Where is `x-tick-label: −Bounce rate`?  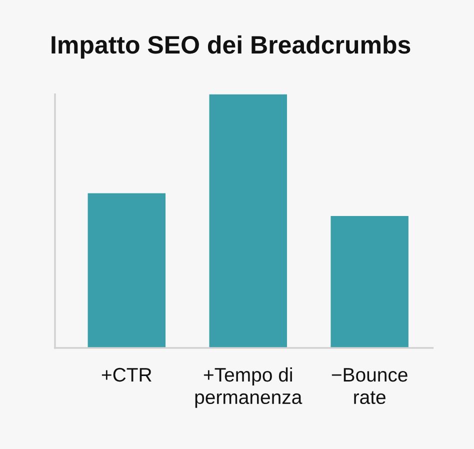 x-tick-label: −Bounce rate is located at coordinates (370, 386).